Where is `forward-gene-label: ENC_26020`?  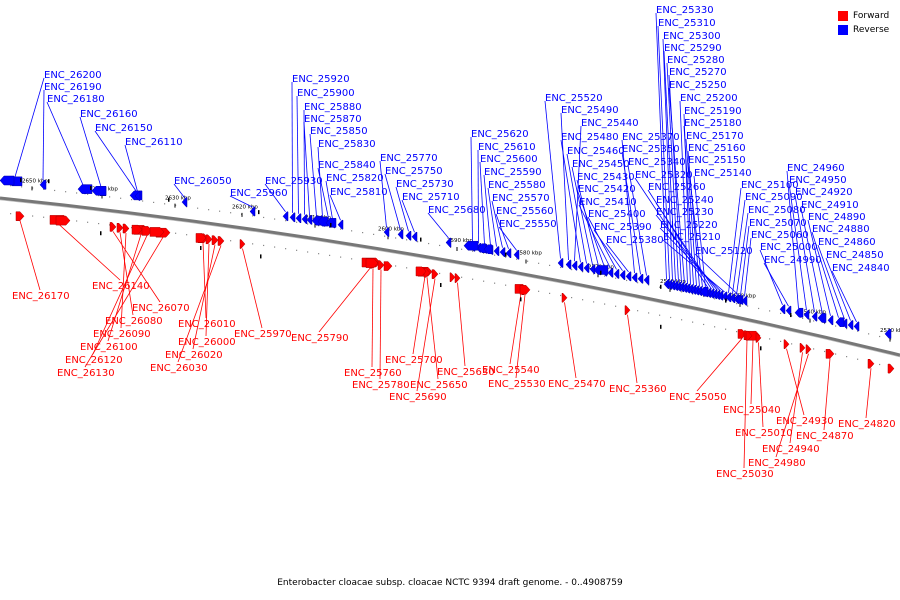 forward-gene-label: ENC_26020 is located at coordinates (194, 355).